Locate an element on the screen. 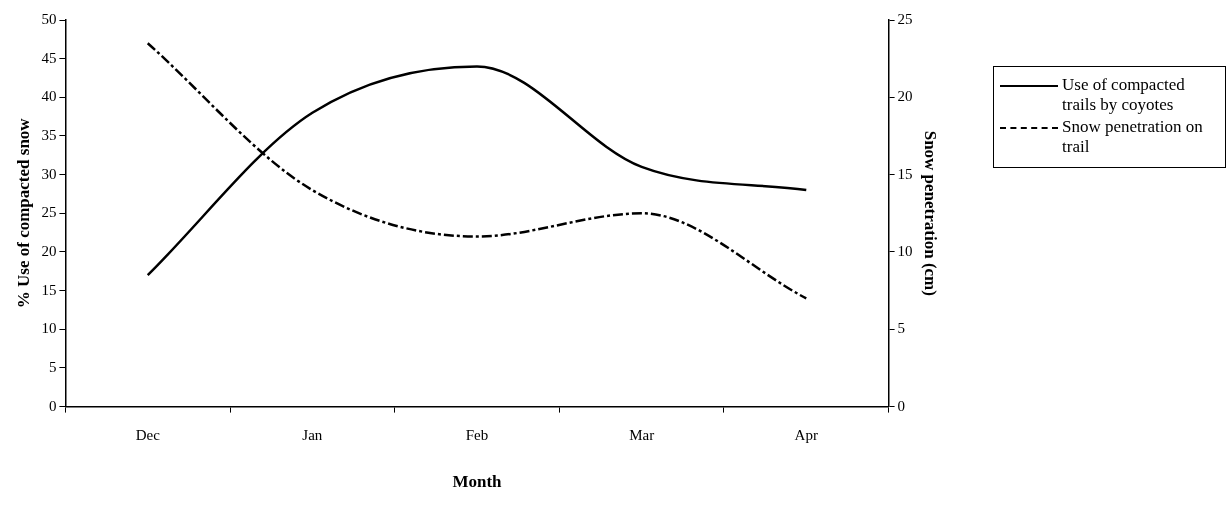 This screenshot has height=509, width=1231. y-tick-label: 20 is located at coordinates (49, 250).